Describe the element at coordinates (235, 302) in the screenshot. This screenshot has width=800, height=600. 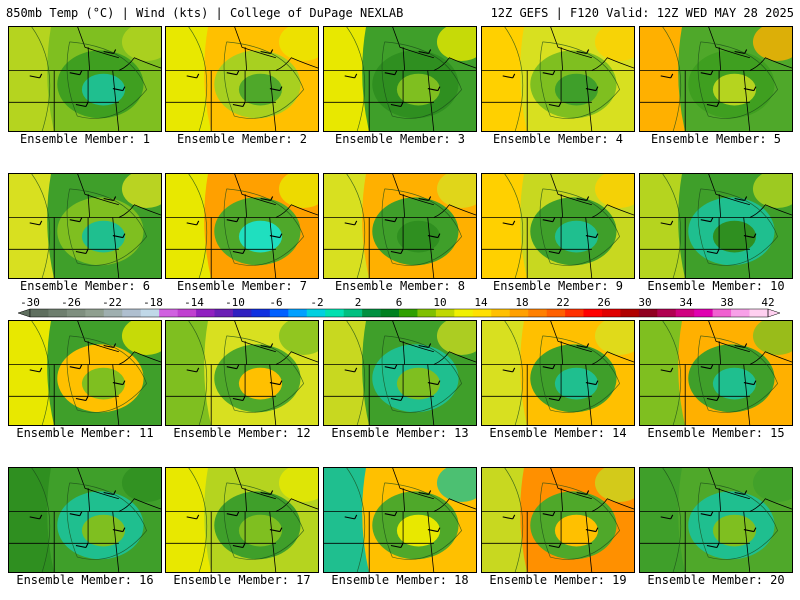
I see `colorbar-tick-label: -10` at that location.